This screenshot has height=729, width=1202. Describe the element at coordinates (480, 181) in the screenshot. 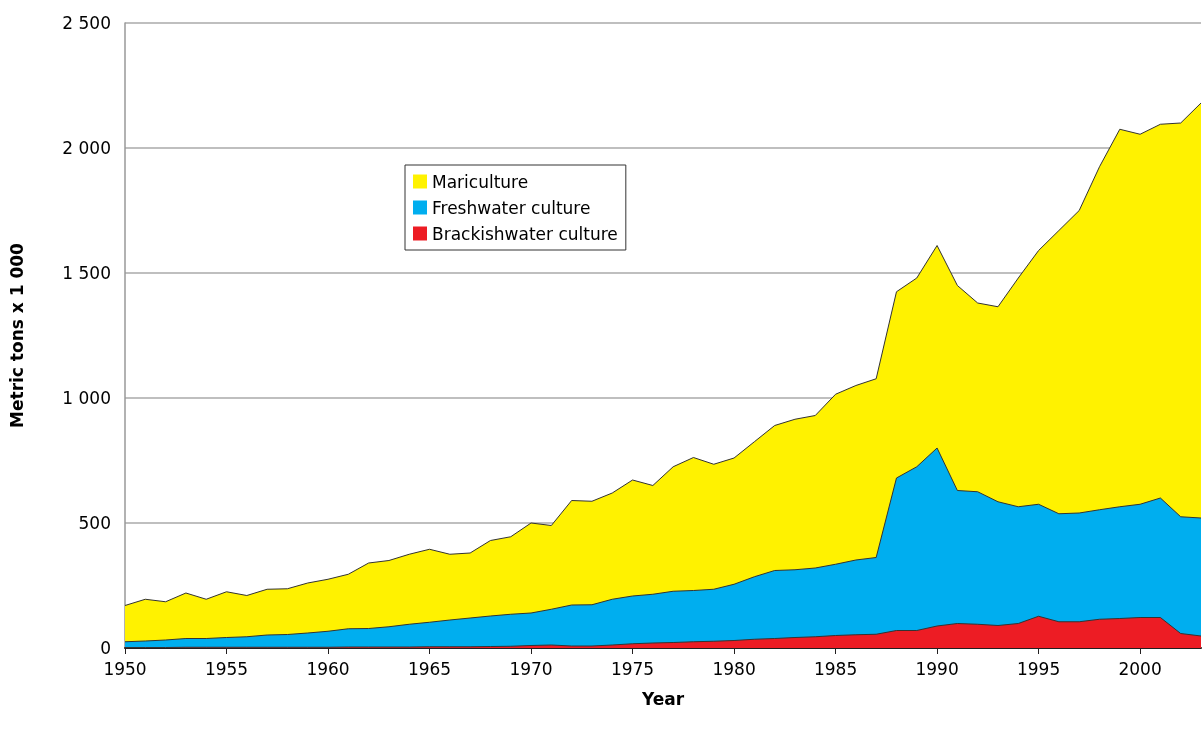

I see `legend-label: Mariculture` at that location.